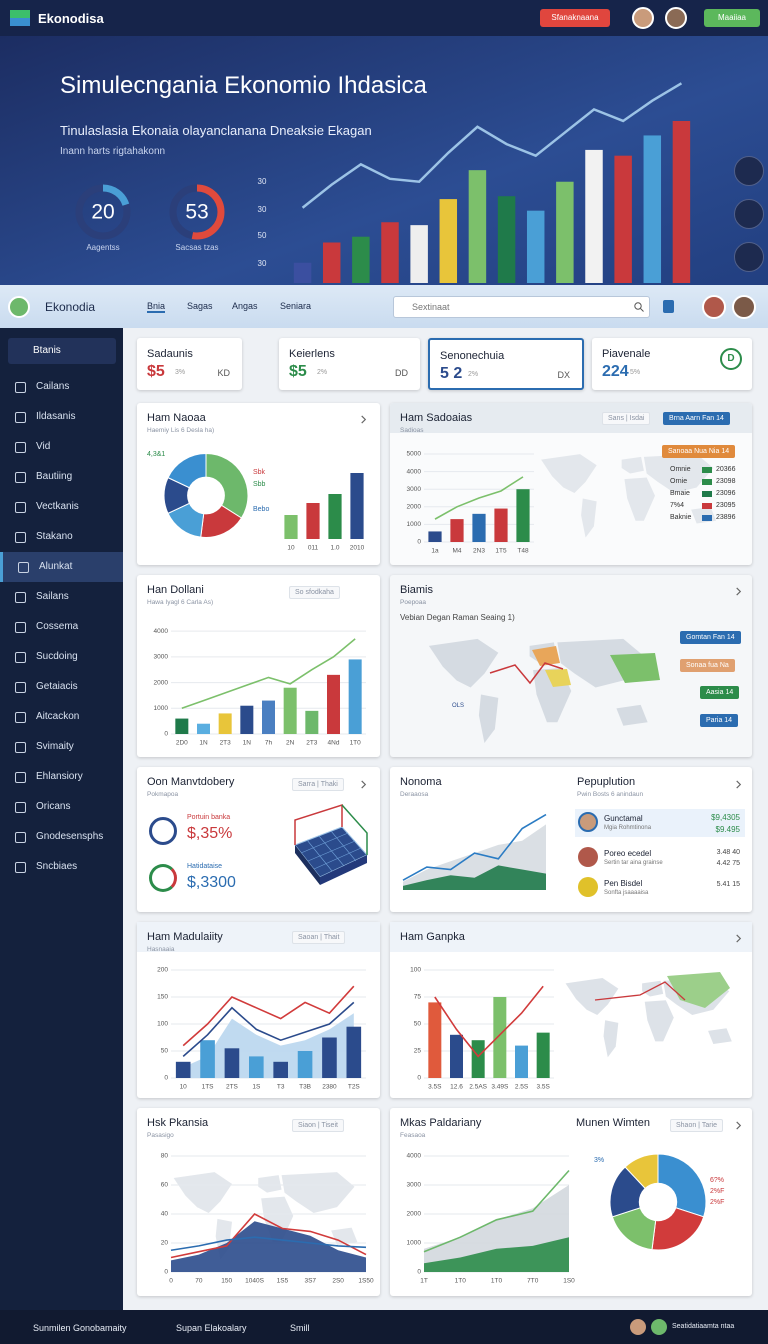  Describe the element at coordinates (300, 1328) in the screenshot. I see `footer-item: Smill` at that location.